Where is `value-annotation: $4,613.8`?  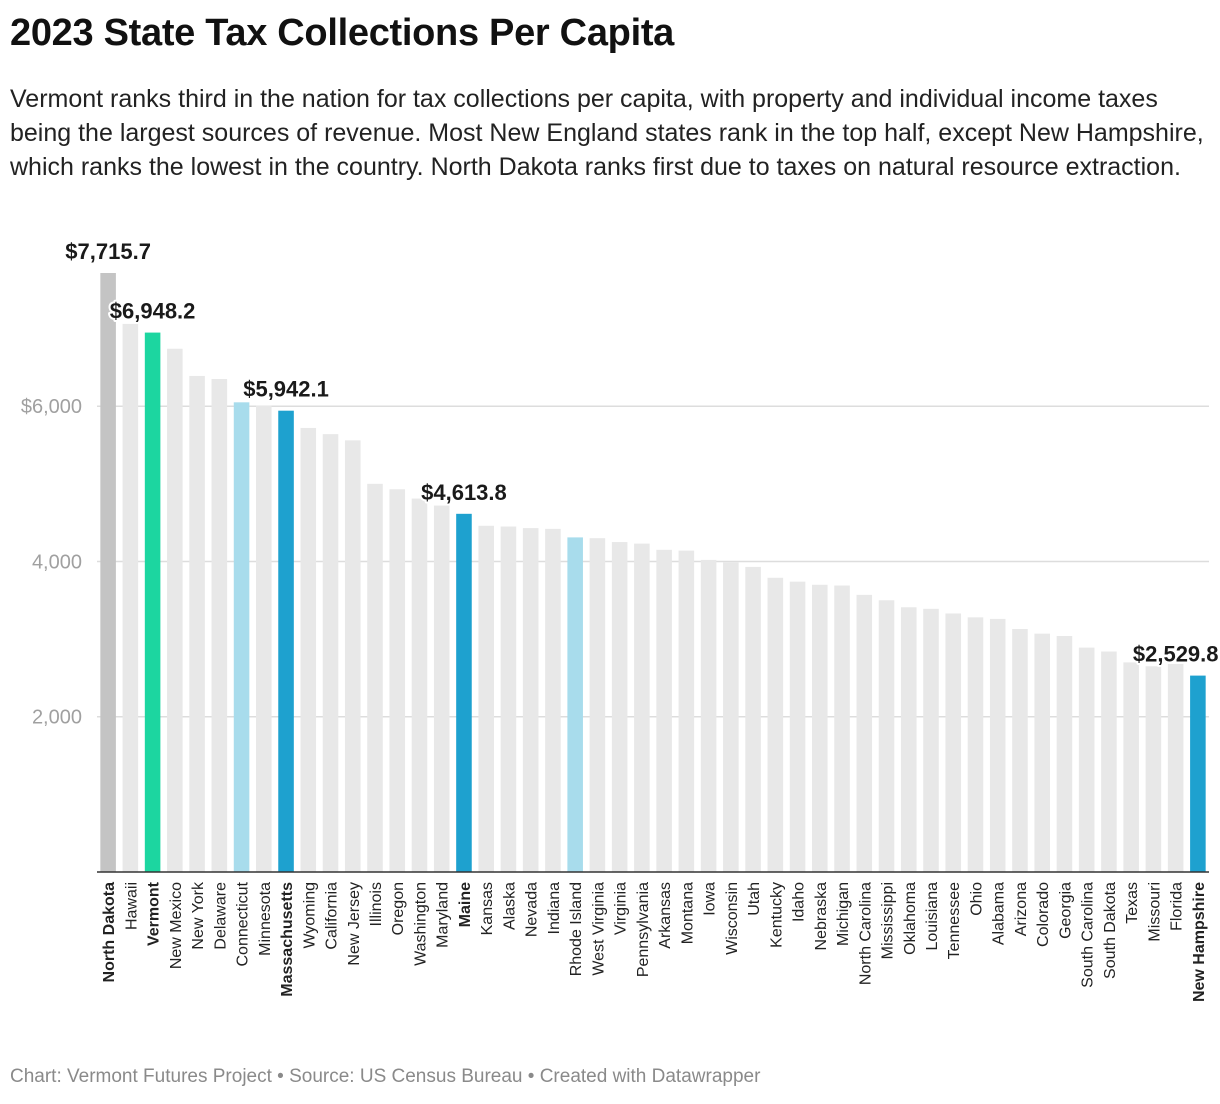 value-annotation: $4,613.8 is located at coordinates (464, 492).